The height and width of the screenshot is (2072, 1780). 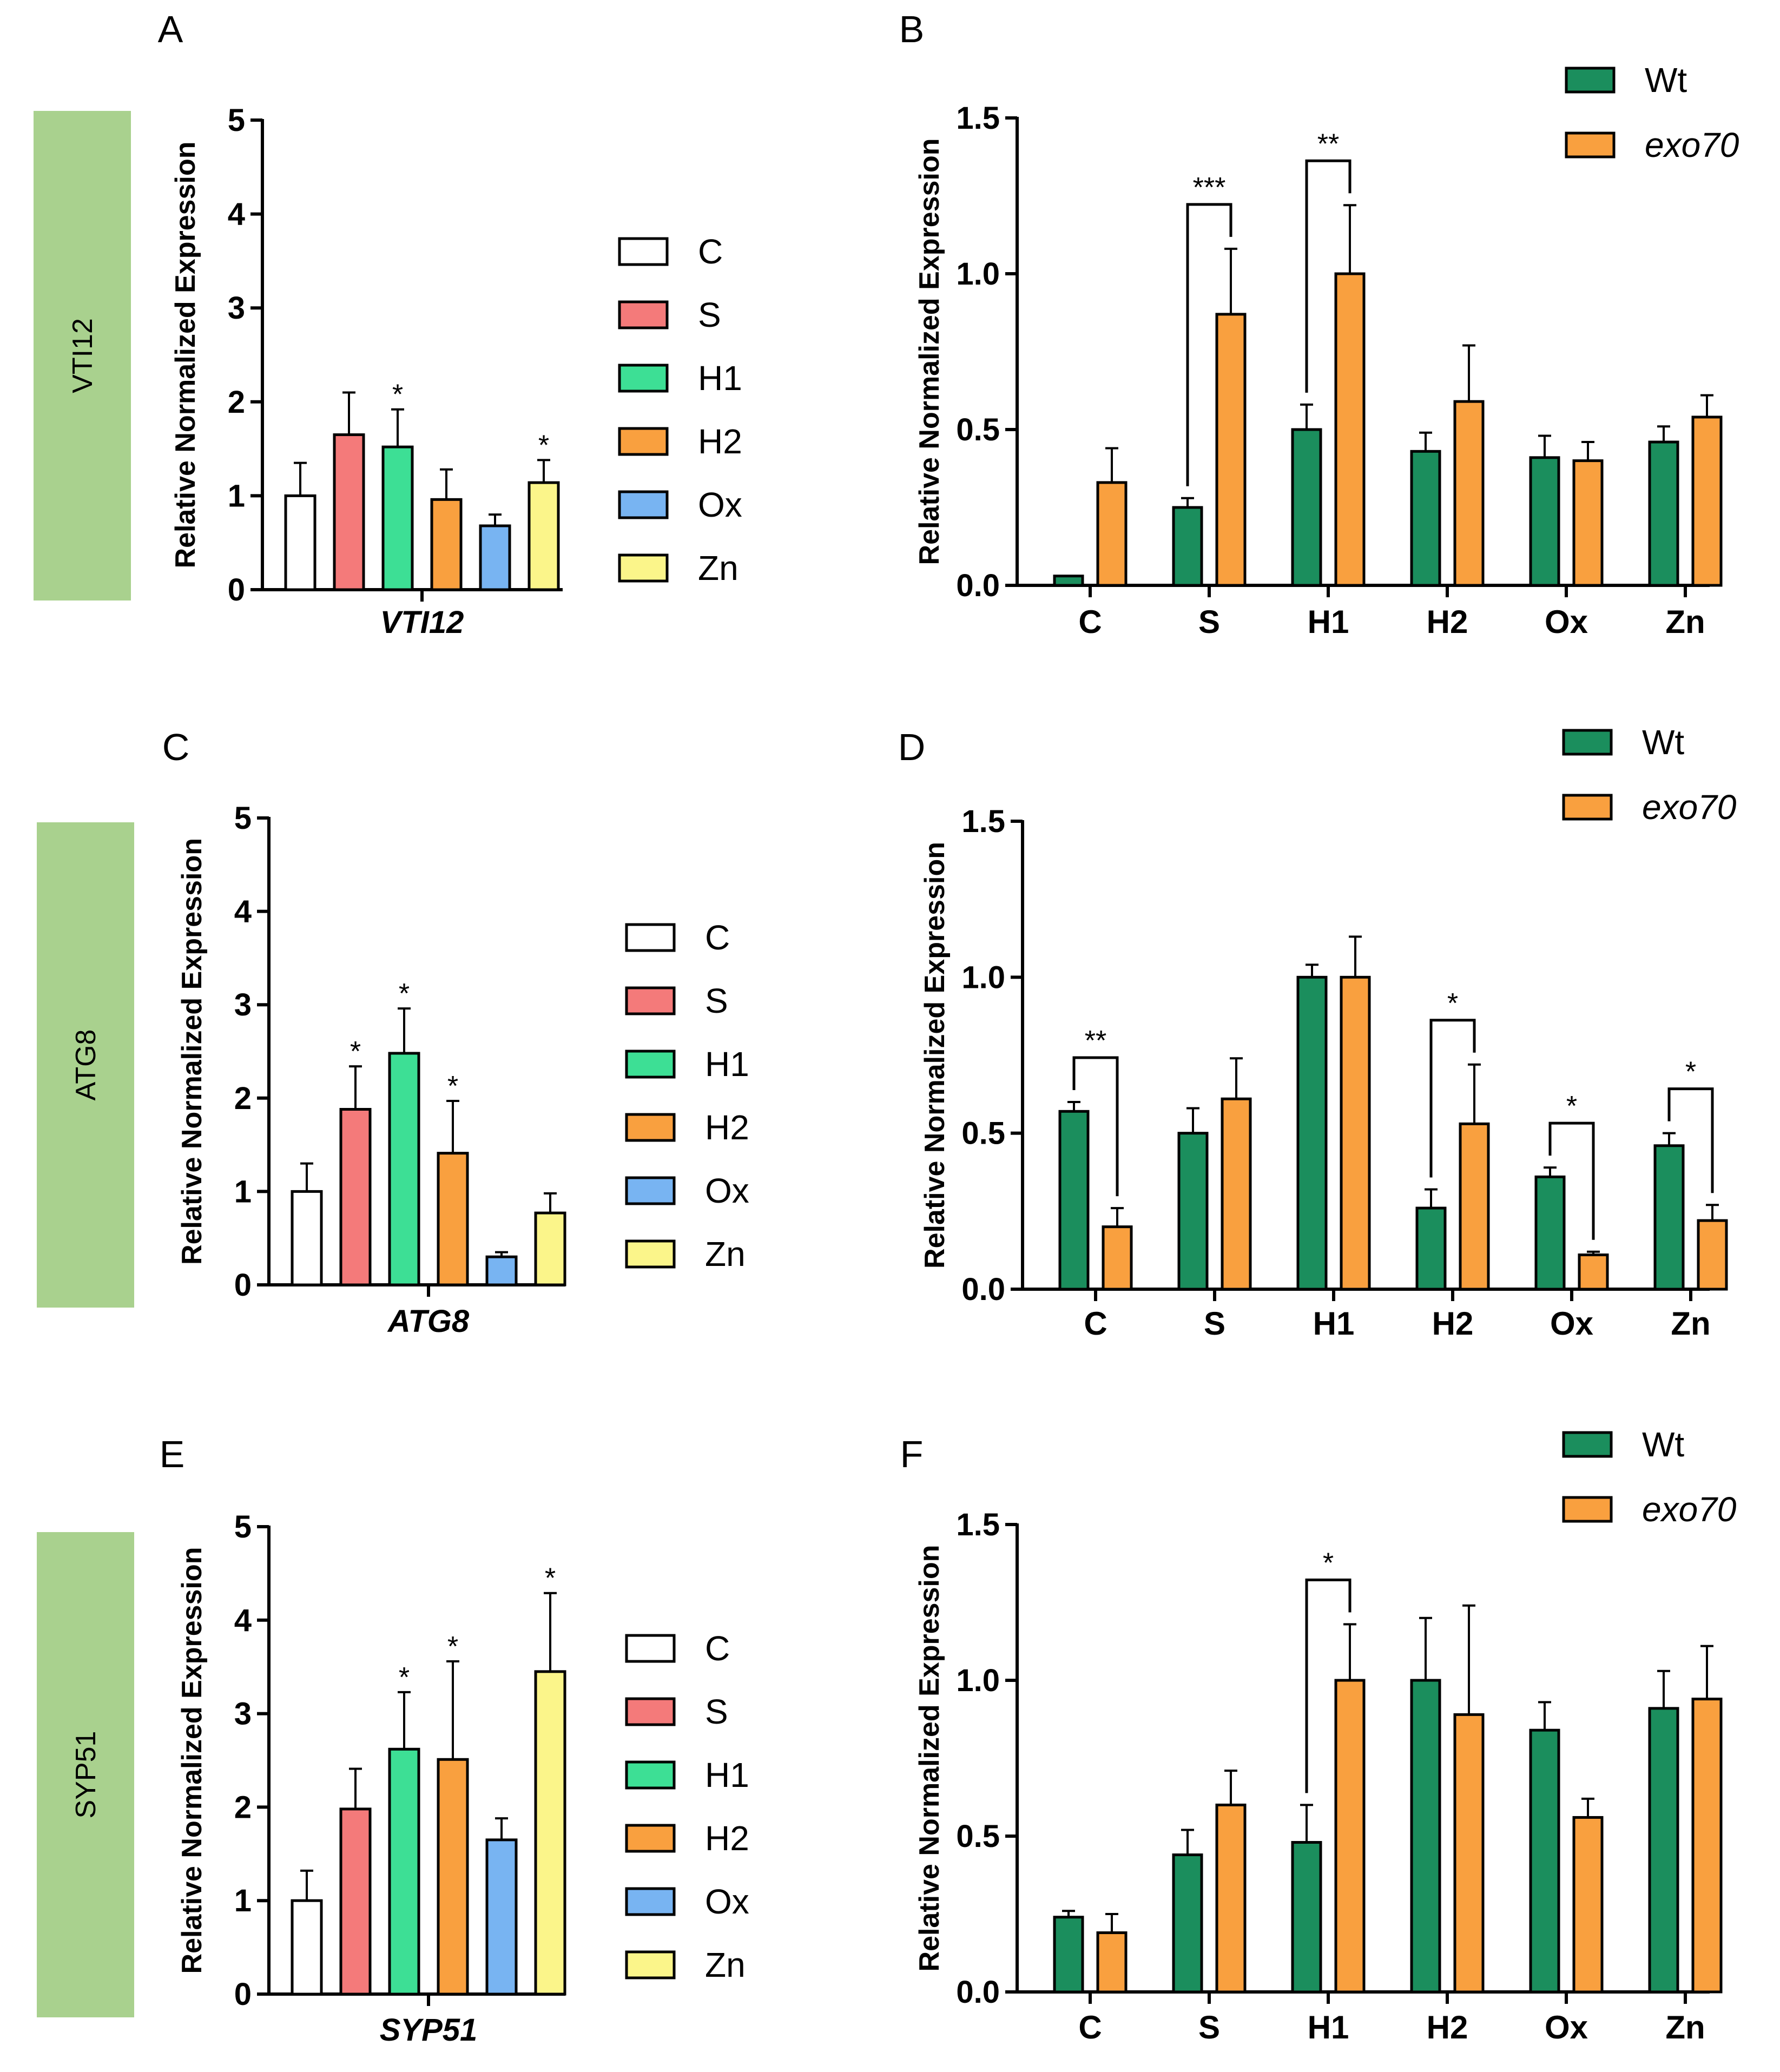 What do you see at coordinates (501, 1917) in the screenshot?
I see `bar-Ox` at bounding box center [501, 1917].